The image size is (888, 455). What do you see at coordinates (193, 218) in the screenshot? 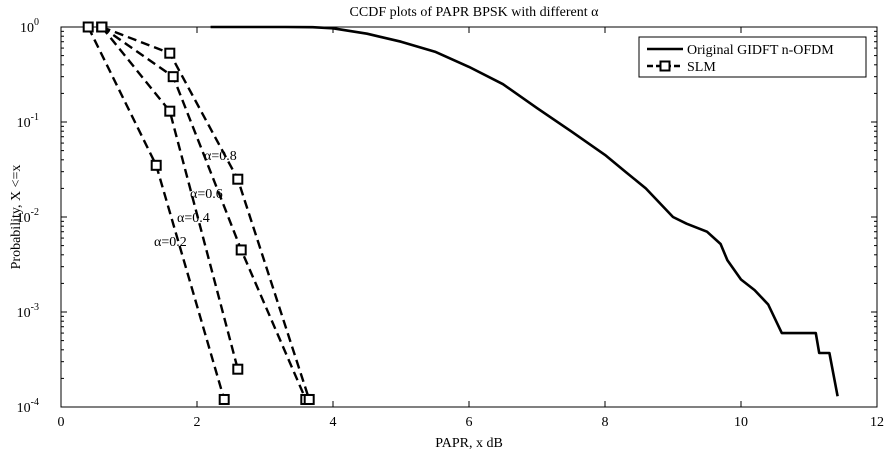
I see `alpha-annotation: α=0.4` at bounding box center [193, 218].